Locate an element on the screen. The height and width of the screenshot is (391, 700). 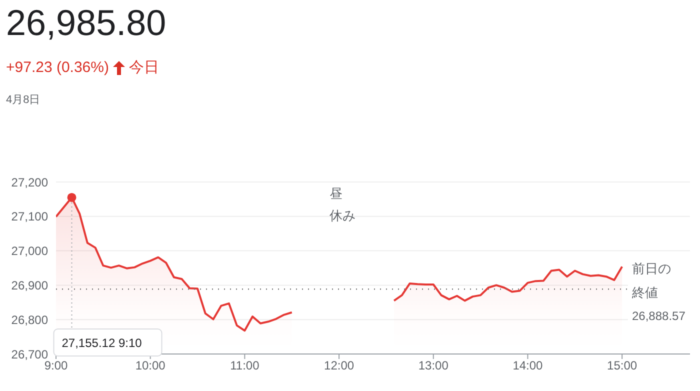
annotation: 27,155.12 9:10 is located at coordinates (102, 343).